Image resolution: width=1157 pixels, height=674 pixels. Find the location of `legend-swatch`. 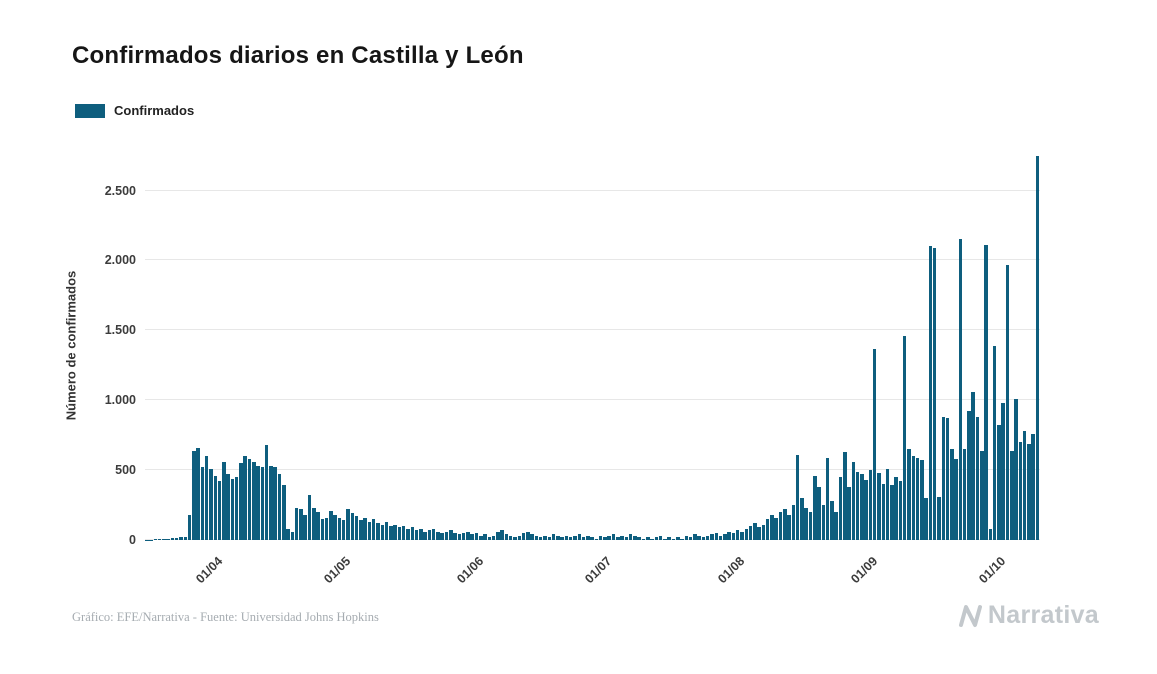

legend-swatch is located at coordinates (90, 110).